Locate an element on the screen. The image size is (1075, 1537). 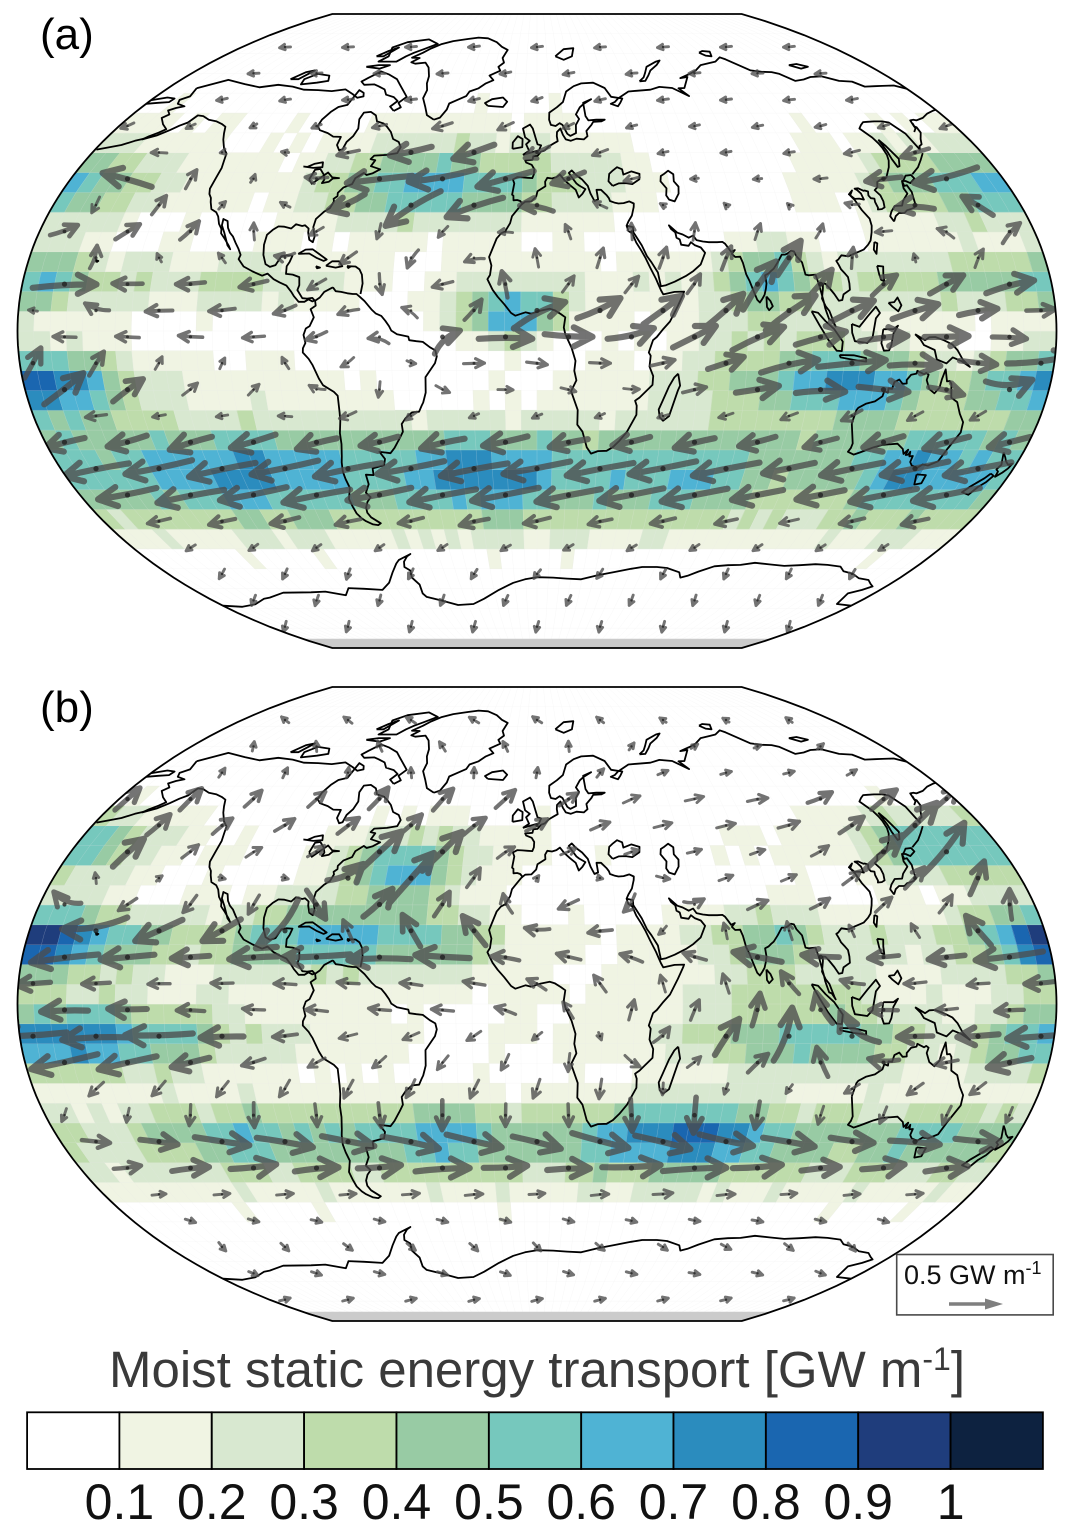
svg-text: 0.1 is located at coordinates (120, 1502).